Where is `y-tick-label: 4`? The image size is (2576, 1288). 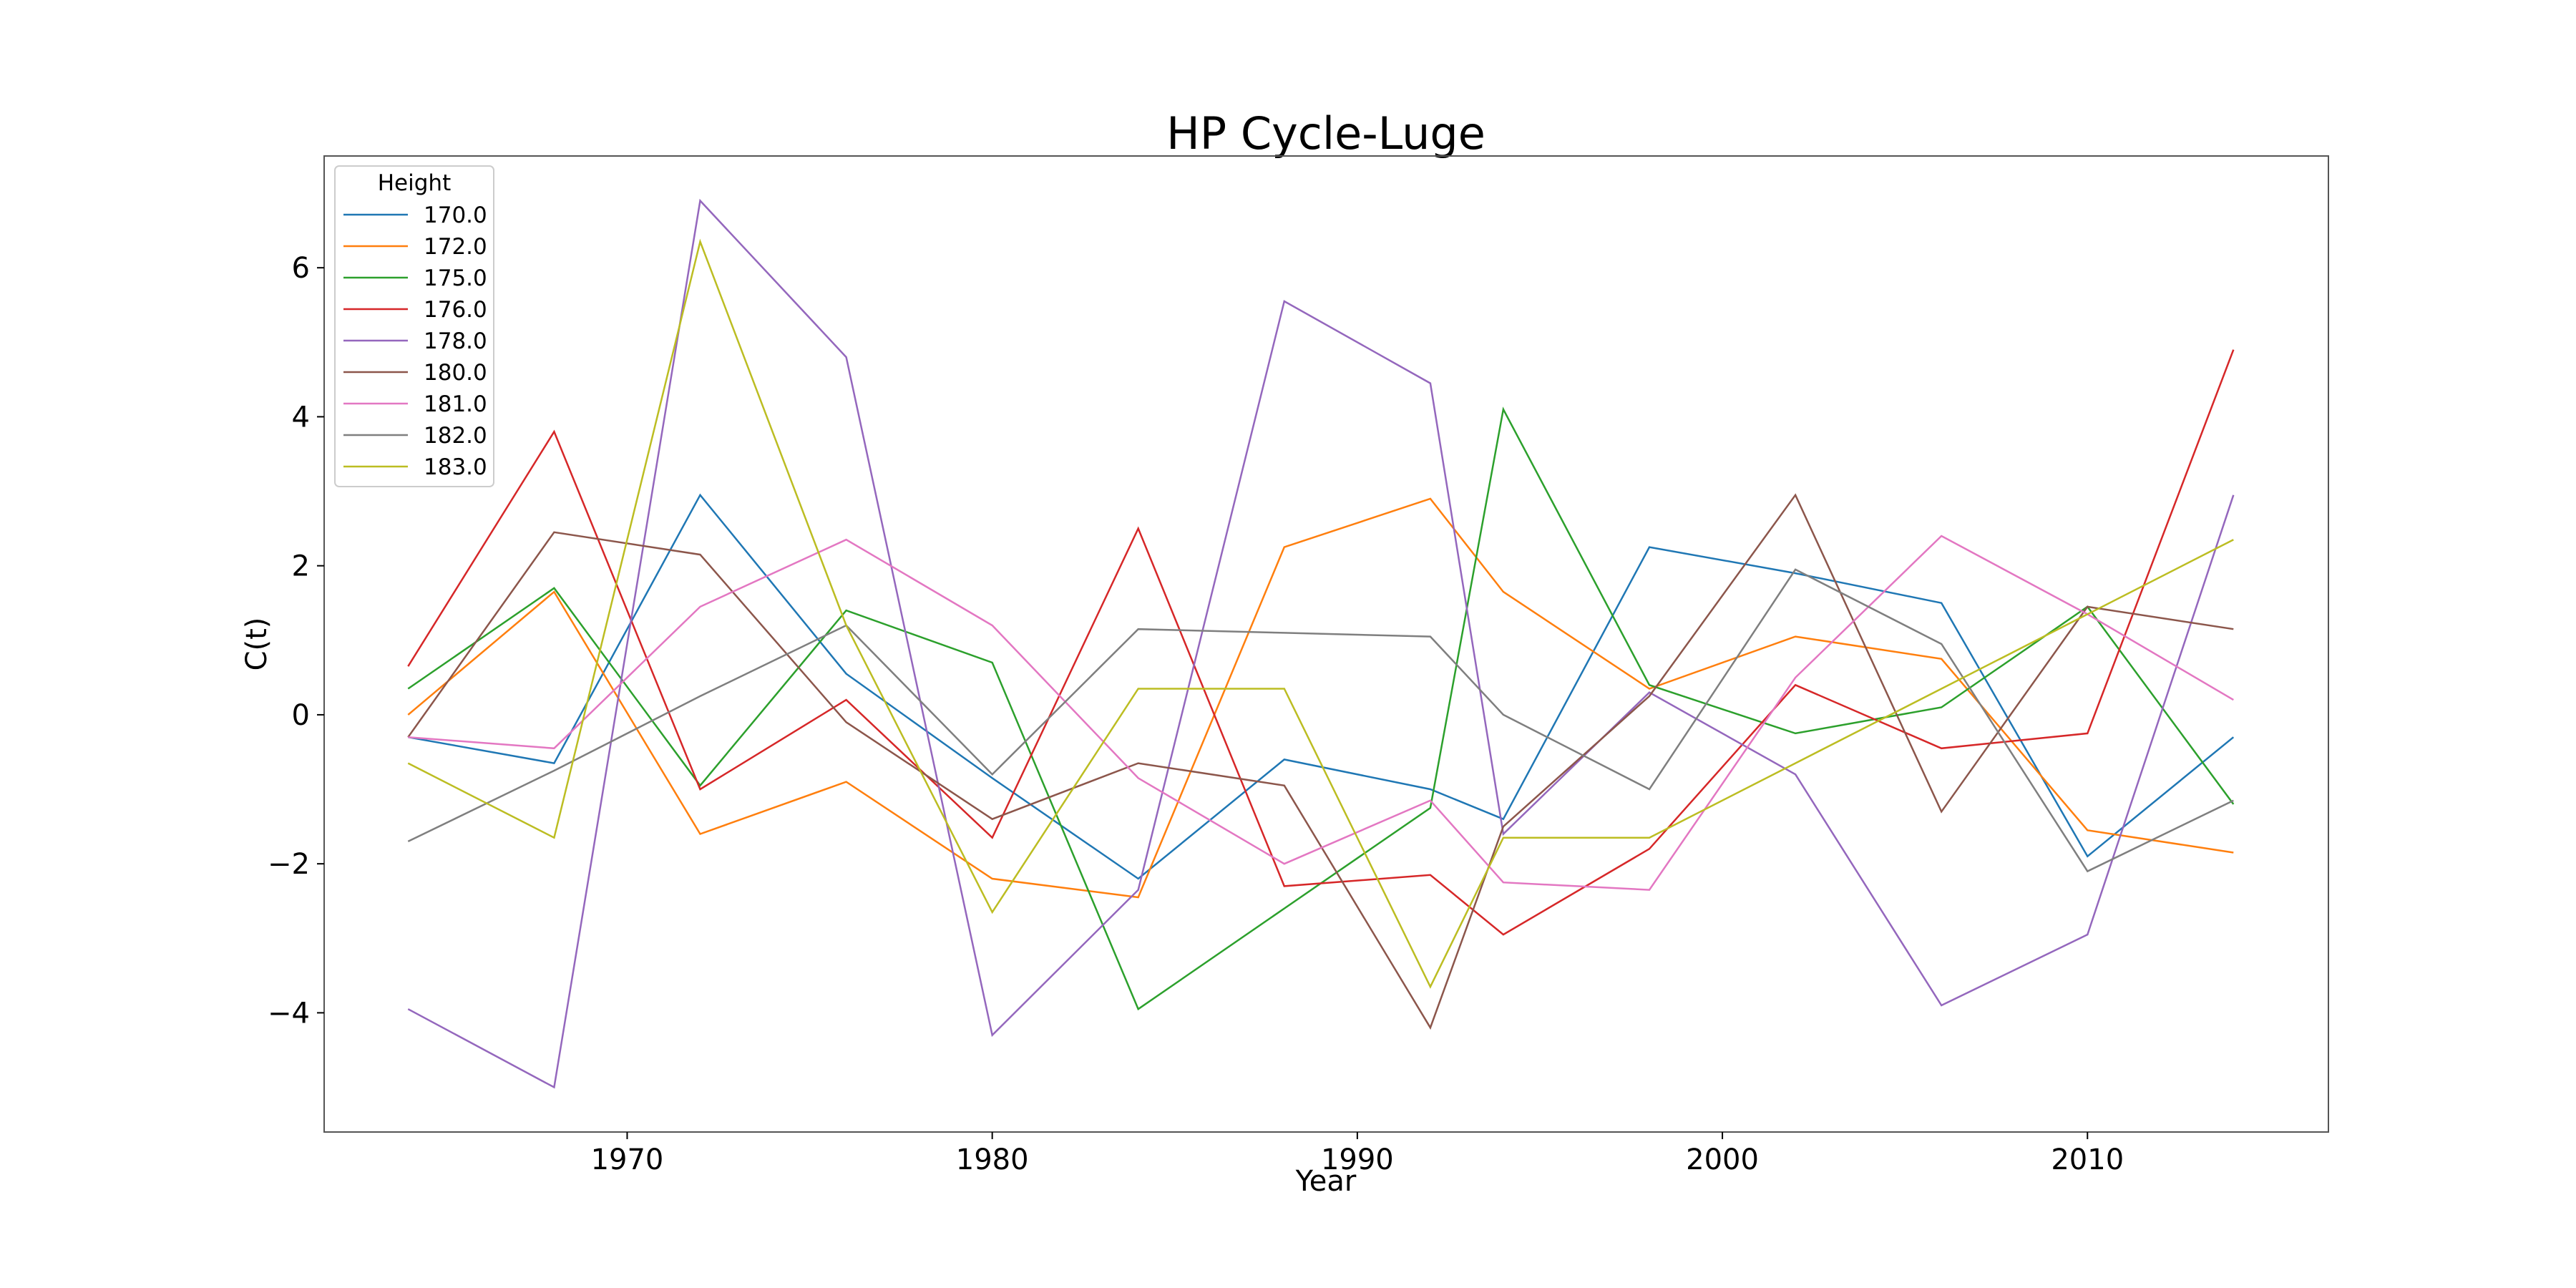 y-tick-label: 4 is located at coordinates (301, 417).